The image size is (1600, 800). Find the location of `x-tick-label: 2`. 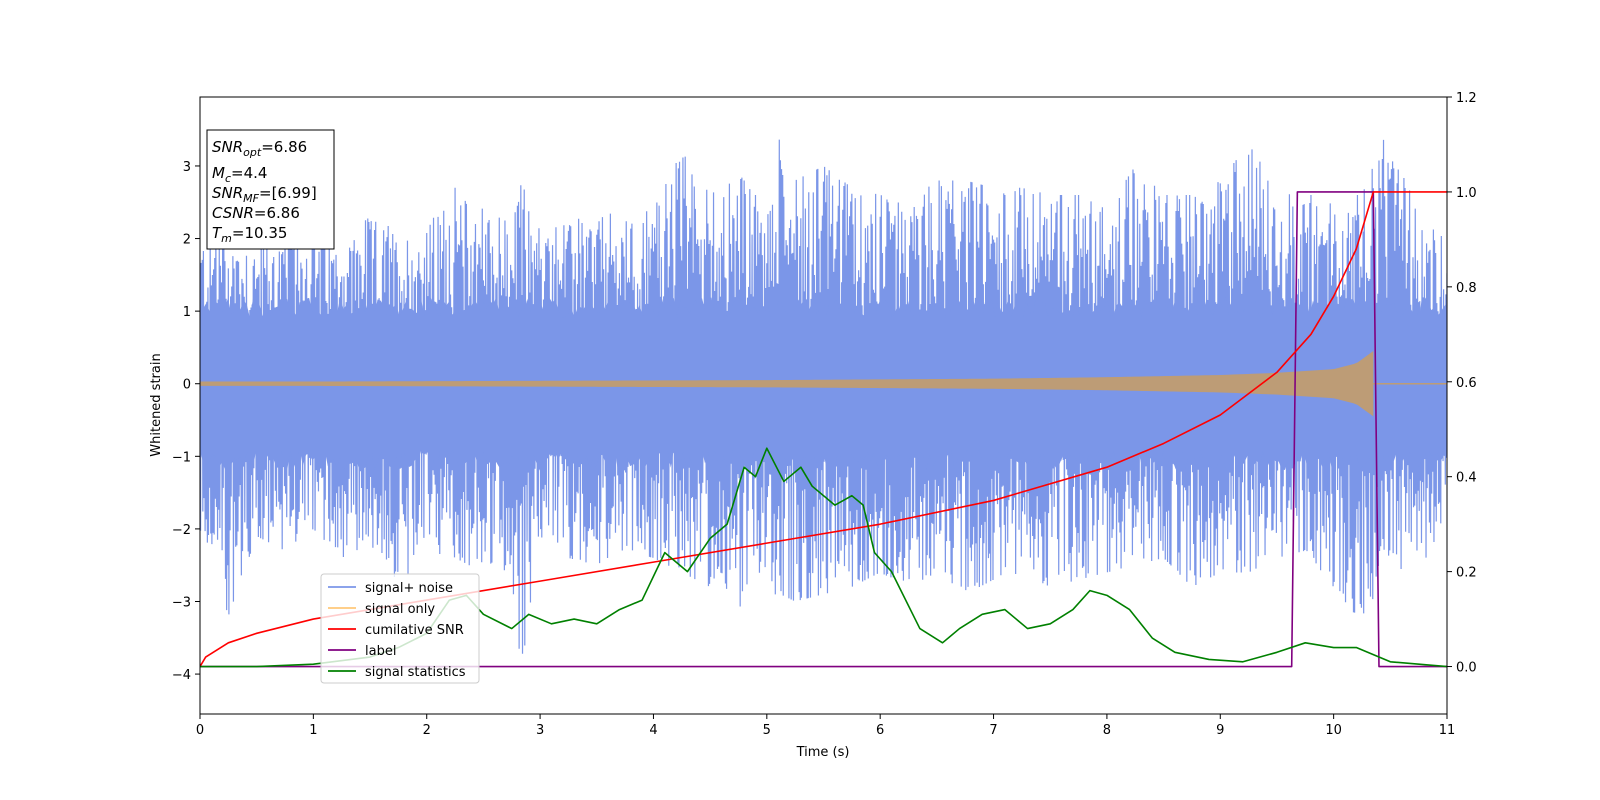

x-tick-label: 2 is located at coordinates (427, 730).